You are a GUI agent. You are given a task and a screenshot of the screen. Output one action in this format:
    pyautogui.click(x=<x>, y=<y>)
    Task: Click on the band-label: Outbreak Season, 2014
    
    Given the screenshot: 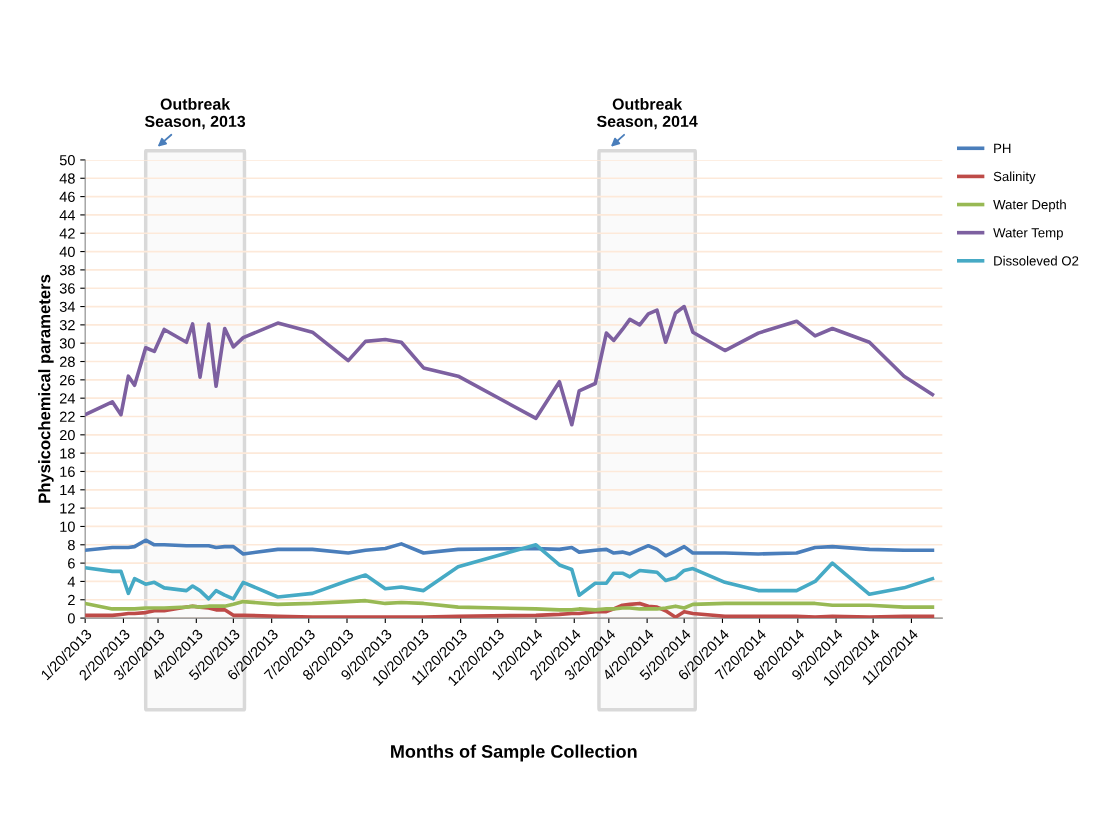 What is the action you would take?
    pyautogui.click(x=647, y=114)
    